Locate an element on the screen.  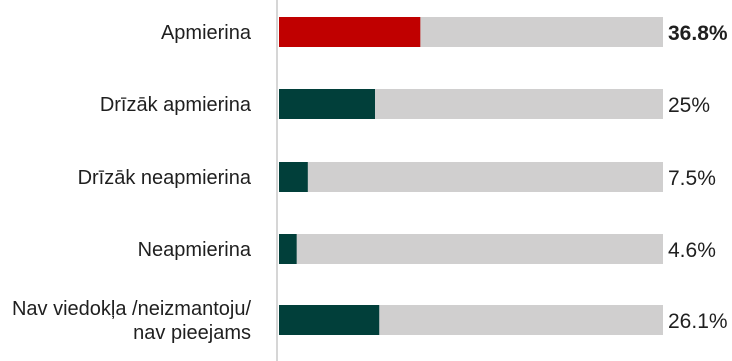
data-label: 7.5% is located at coordinates (692, 178).